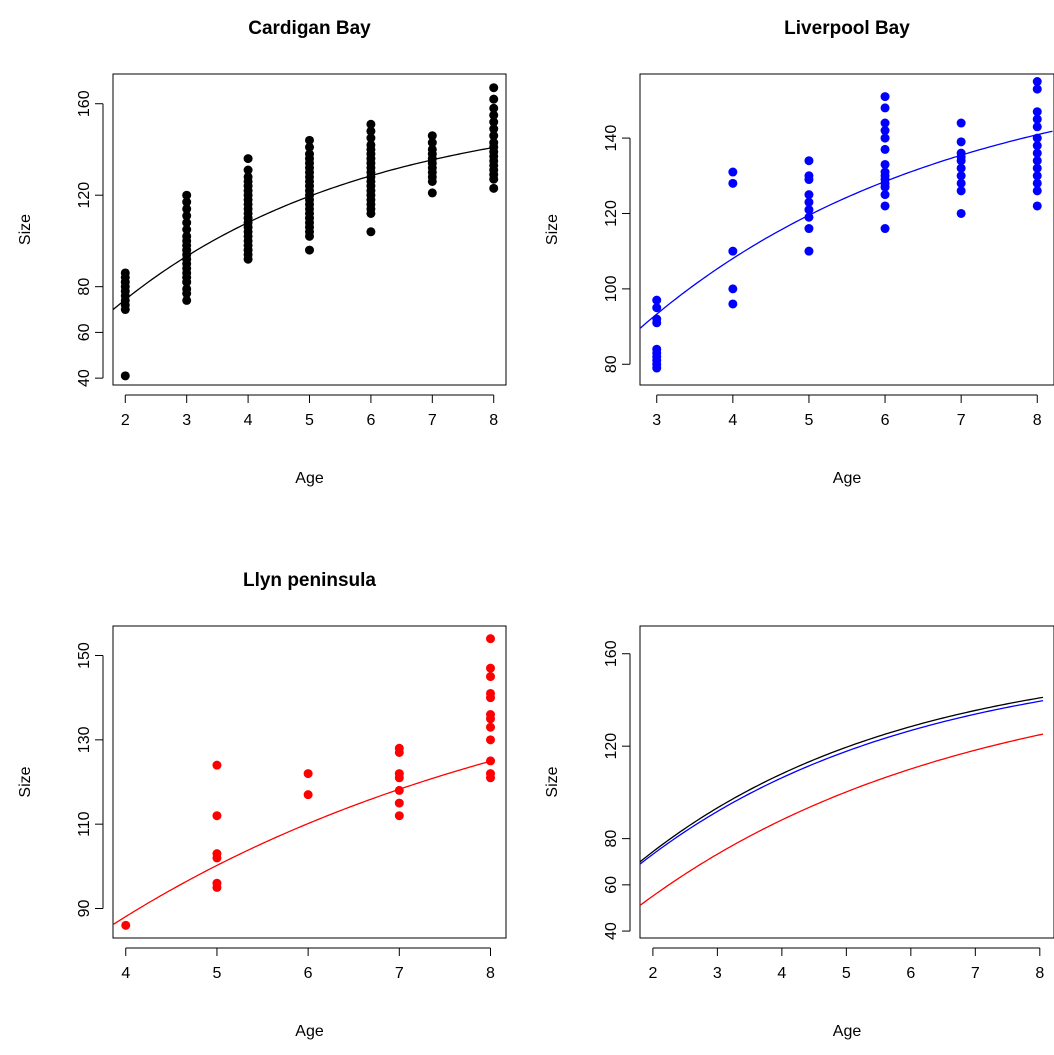 The width and height of the screenshot is (1054, 1055). I want to click on y-tick-label: 90, so click(84, 908).